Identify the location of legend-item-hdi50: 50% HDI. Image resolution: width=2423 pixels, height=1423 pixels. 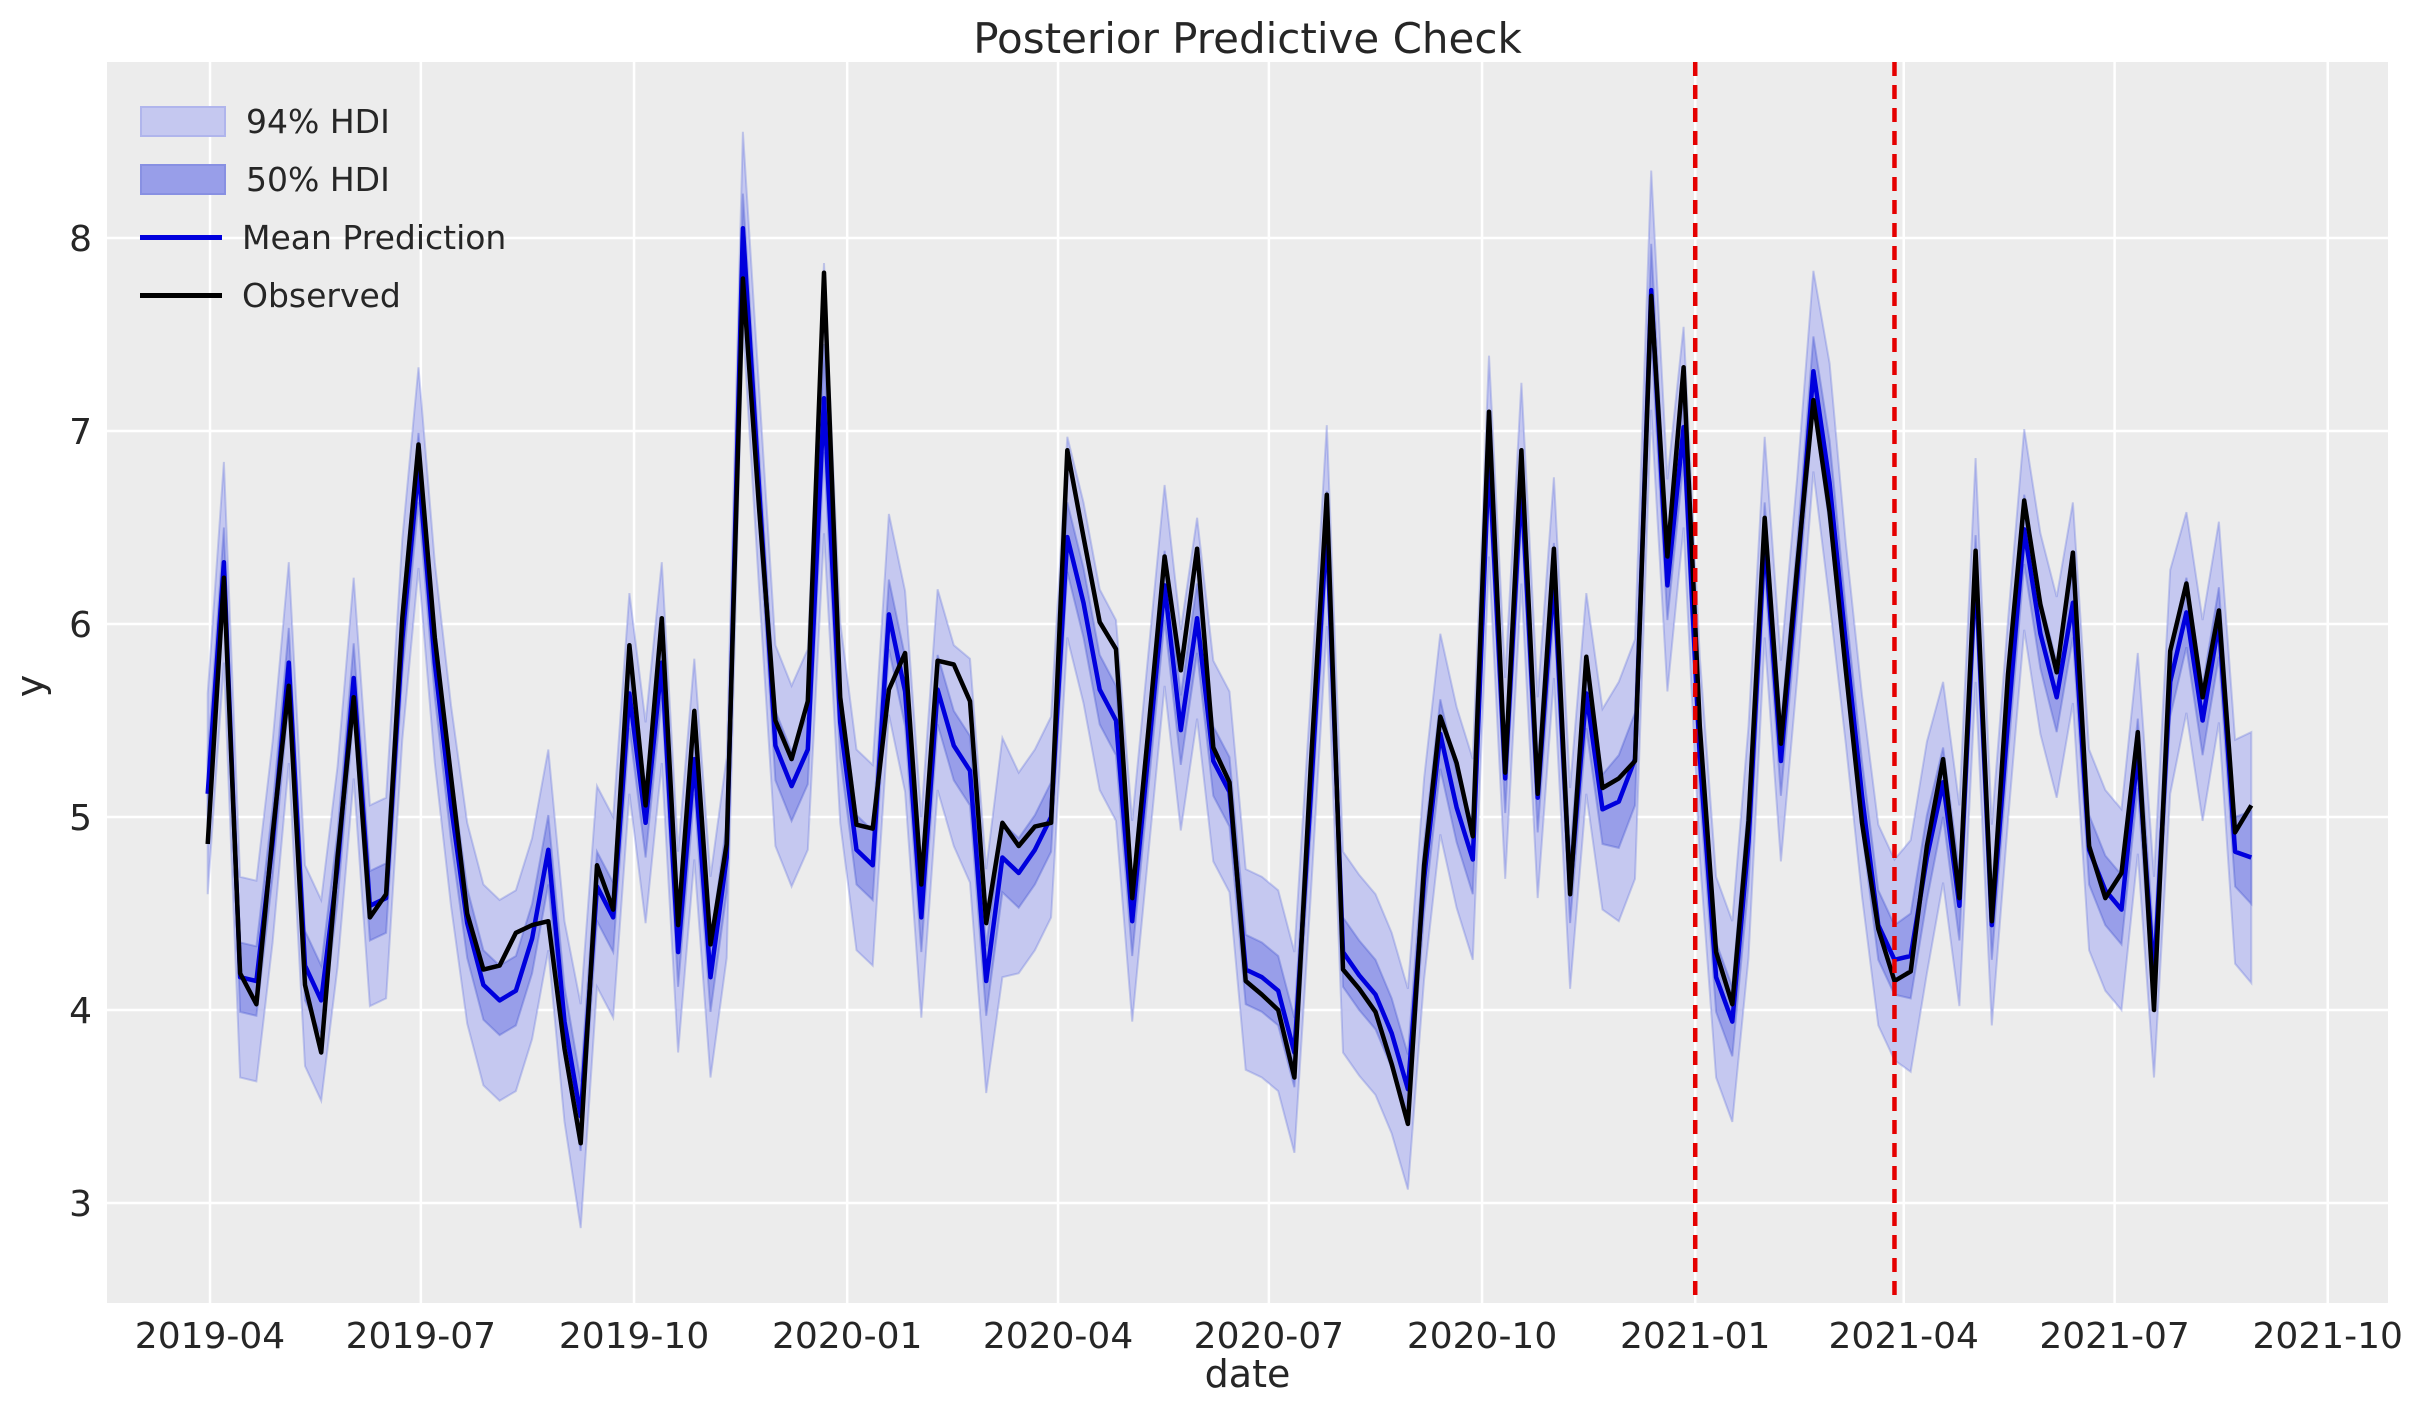
(323, 179).